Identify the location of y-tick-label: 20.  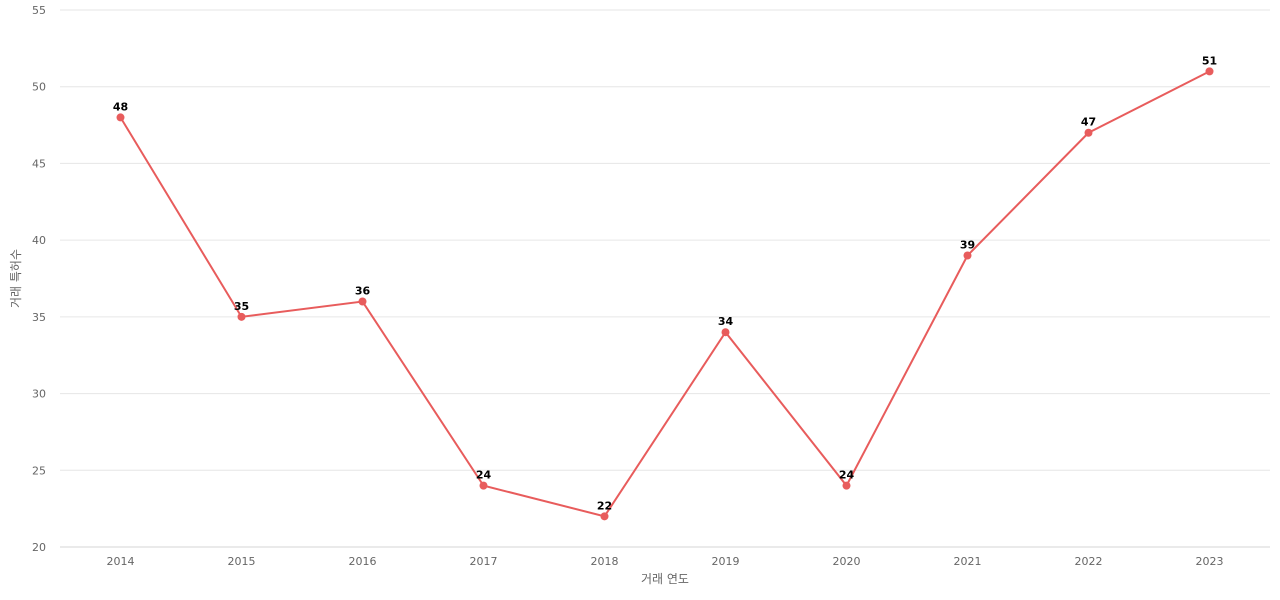
(39, 547).